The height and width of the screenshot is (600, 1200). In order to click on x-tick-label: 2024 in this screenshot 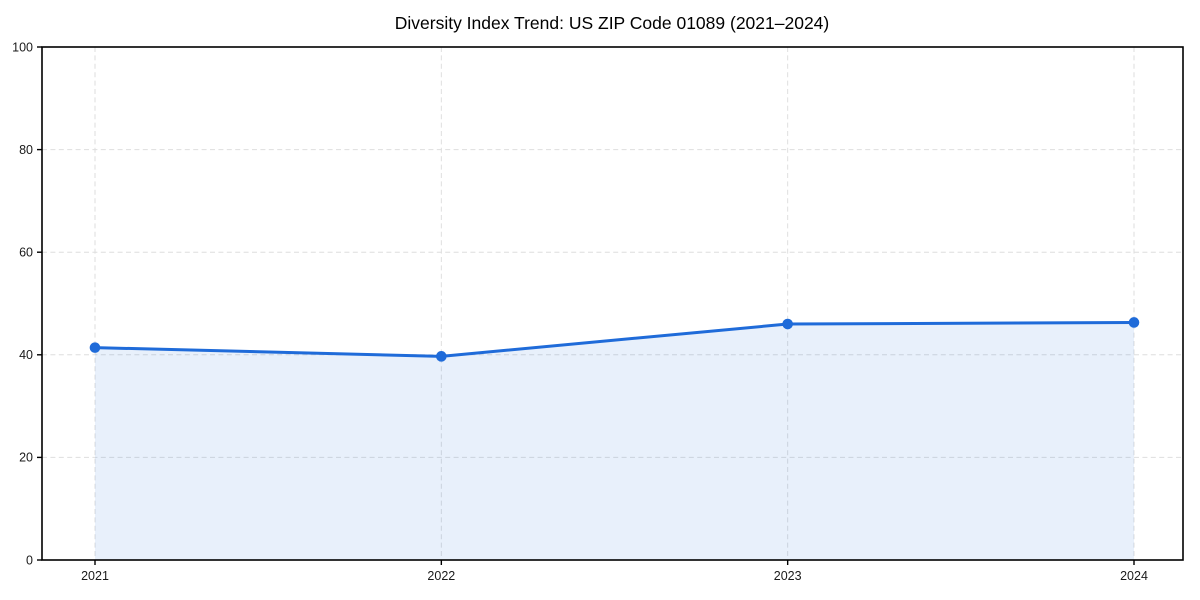, I will do `click(1134, 576)`.